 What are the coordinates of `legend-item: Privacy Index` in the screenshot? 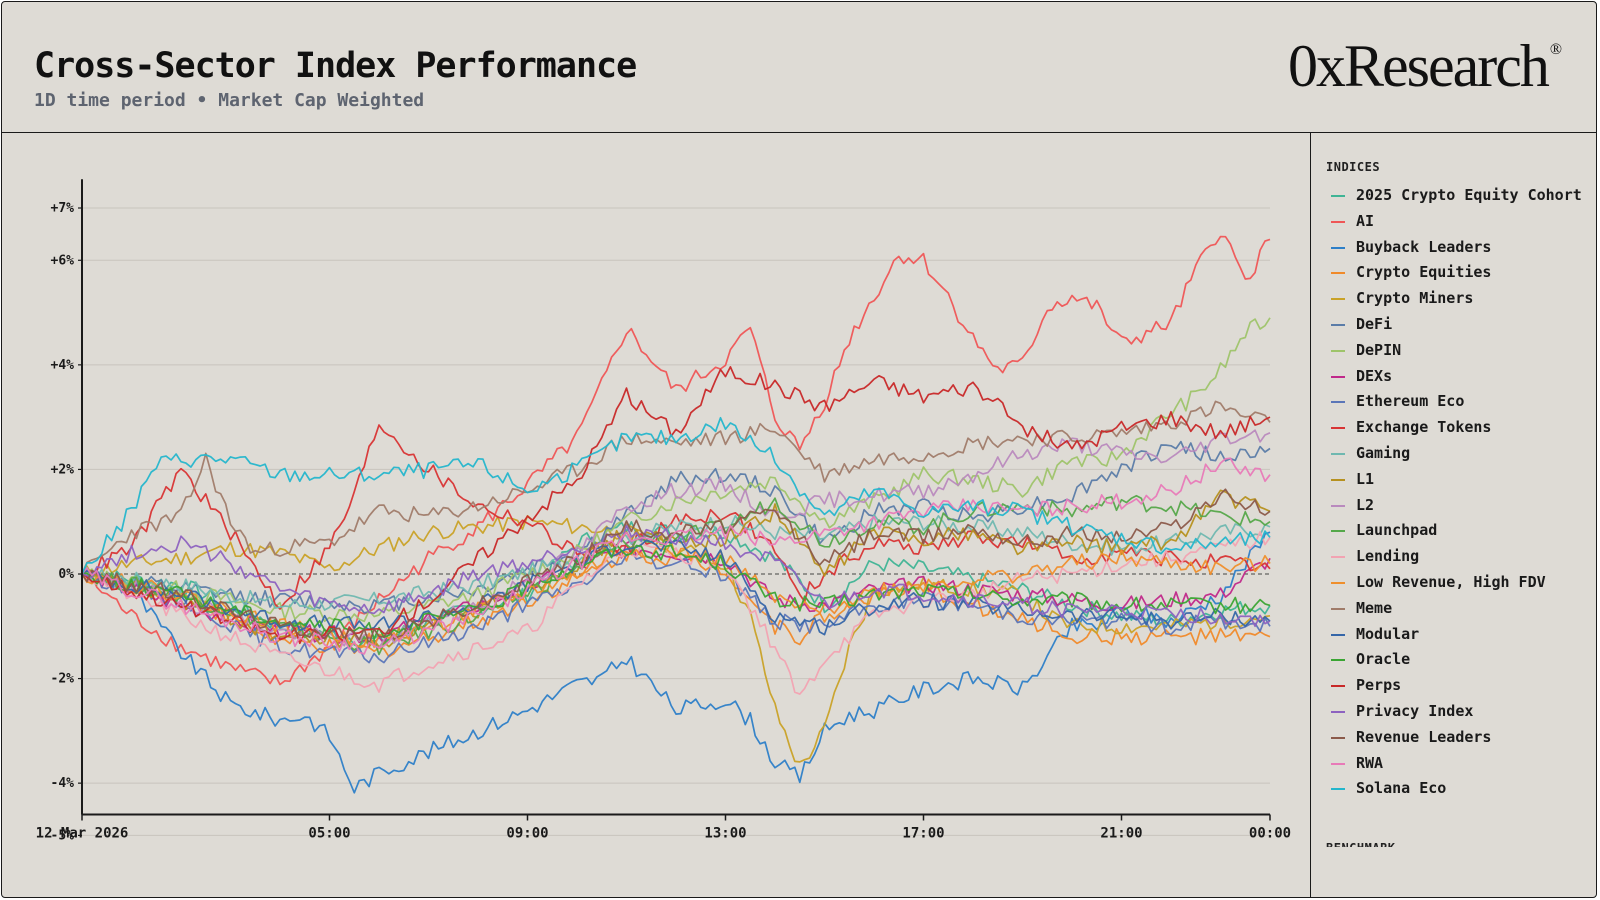 It's located at (1453, 711).